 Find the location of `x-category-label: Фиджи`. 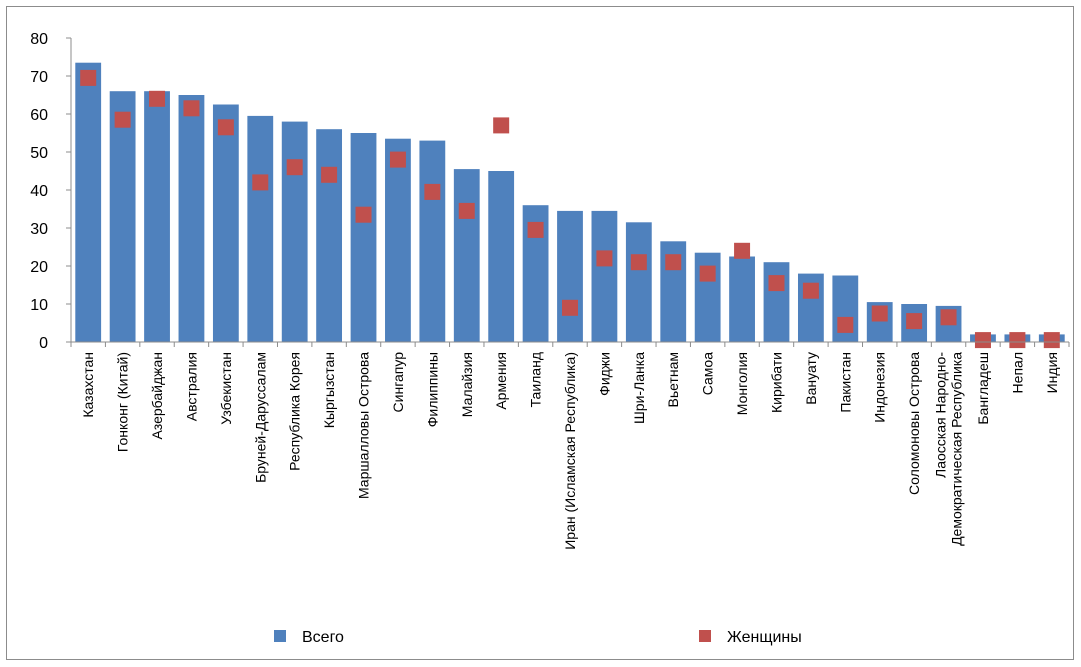

x-category-label: Фиджи is located at coordinates (604, 374).